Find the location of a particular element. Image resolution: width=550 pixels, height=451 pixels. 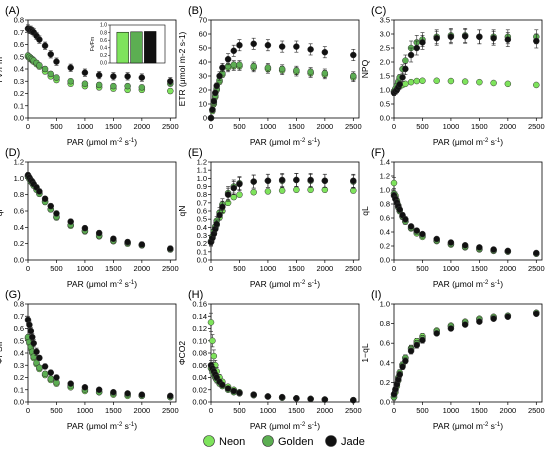

x-axis-label-part: -2 is located at coordinates (486, 141).